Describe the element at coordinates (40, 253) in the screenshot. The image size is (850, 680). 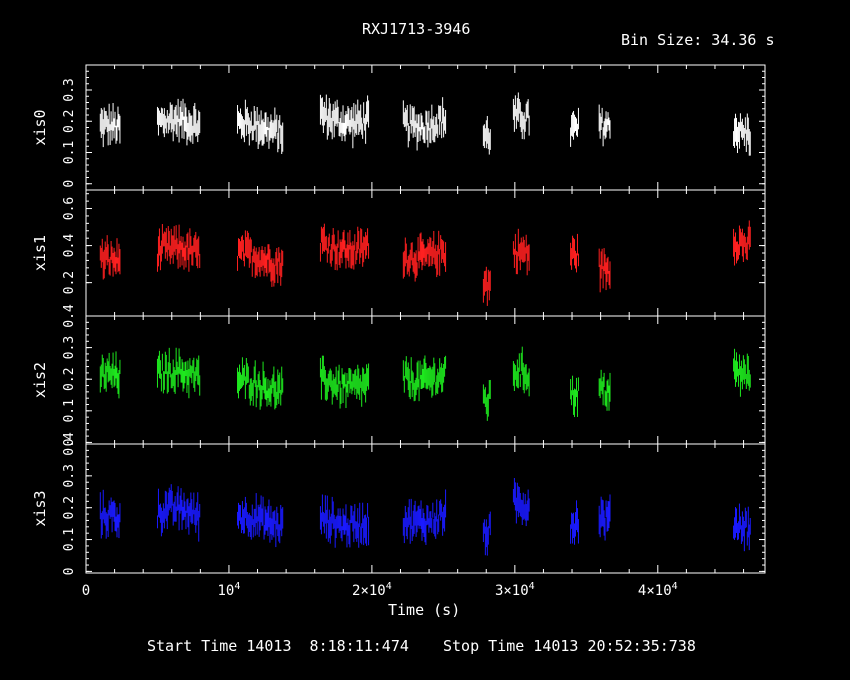
I see `panel-label-xis1: xis1` at that location.